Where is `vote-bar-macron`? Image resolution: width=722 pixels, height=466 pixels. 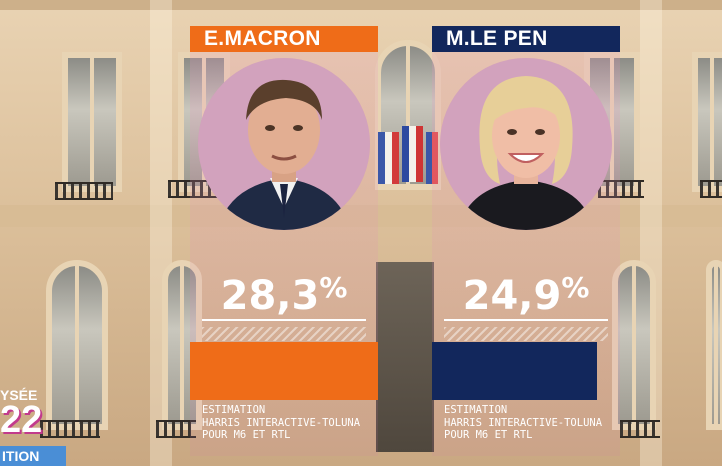 vote-bar-macron is located at coordinates (284, 371).